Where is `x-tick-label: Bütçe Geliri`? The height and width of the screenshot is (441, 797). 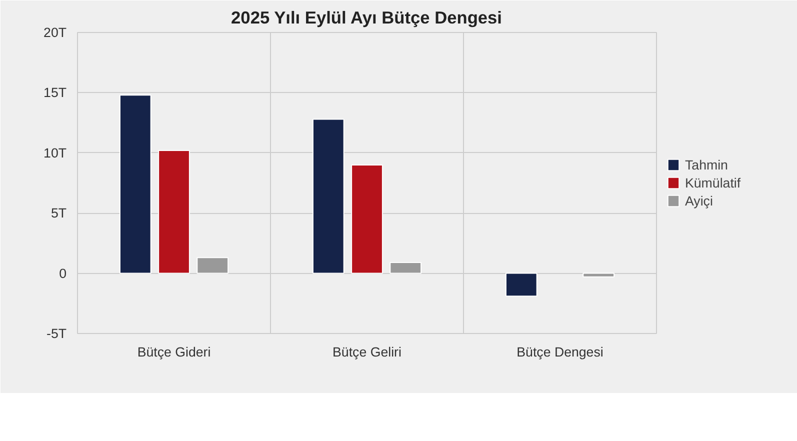 x-tick-label: Bütçe Geliri is located at coordinates (367, 352).